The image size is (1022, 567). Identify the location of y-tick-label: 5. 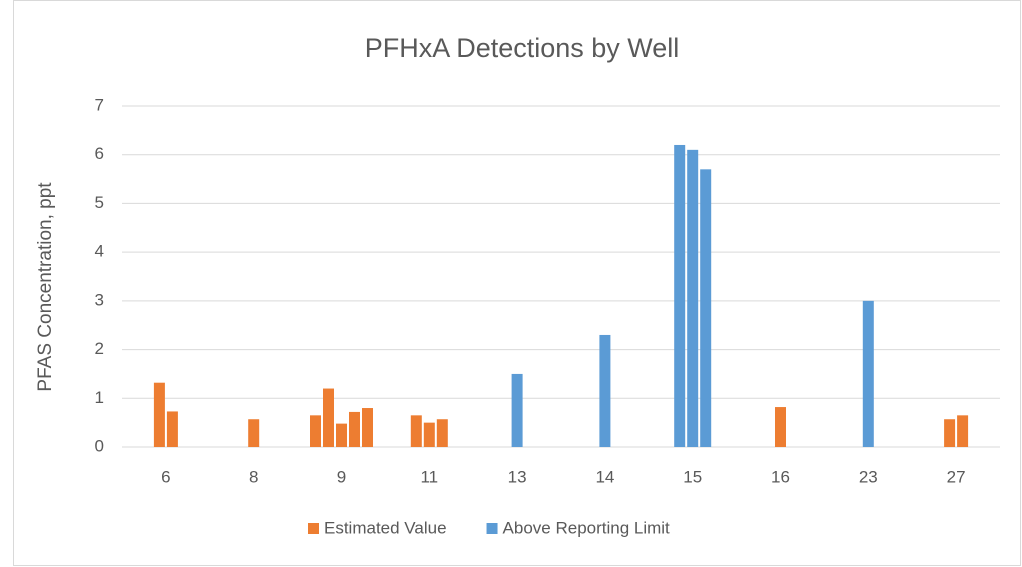
(99, 202).